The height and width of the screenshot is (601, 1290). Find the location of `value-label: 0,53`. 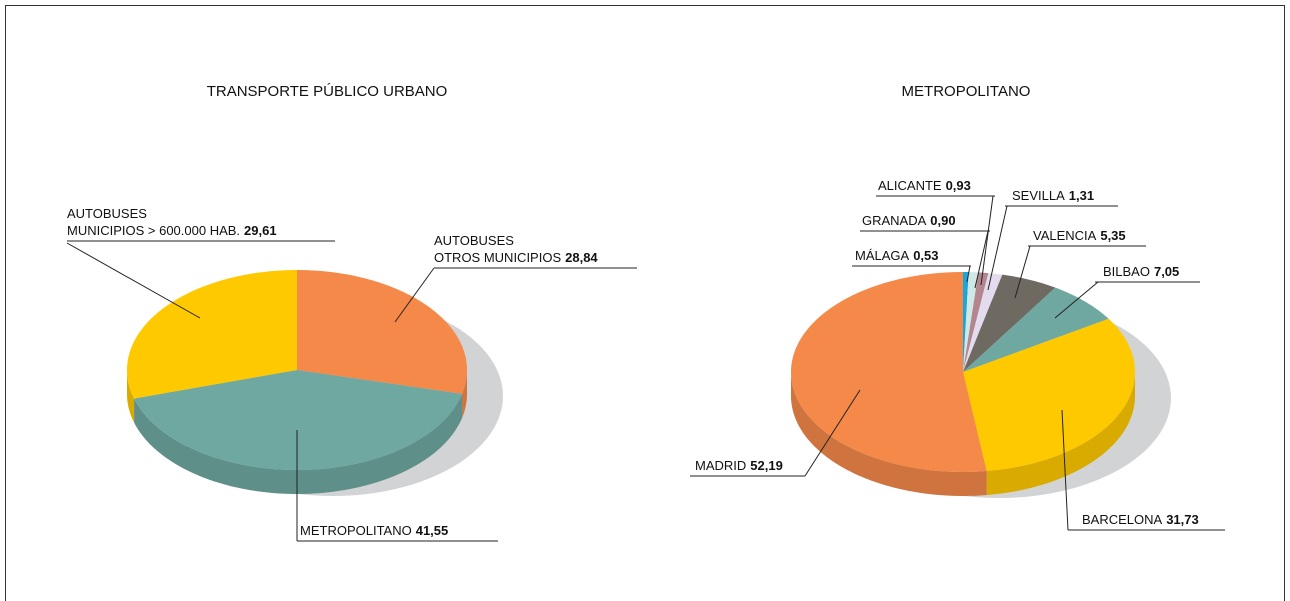

value-label: 0,53 is located at coordinates (926, 255).